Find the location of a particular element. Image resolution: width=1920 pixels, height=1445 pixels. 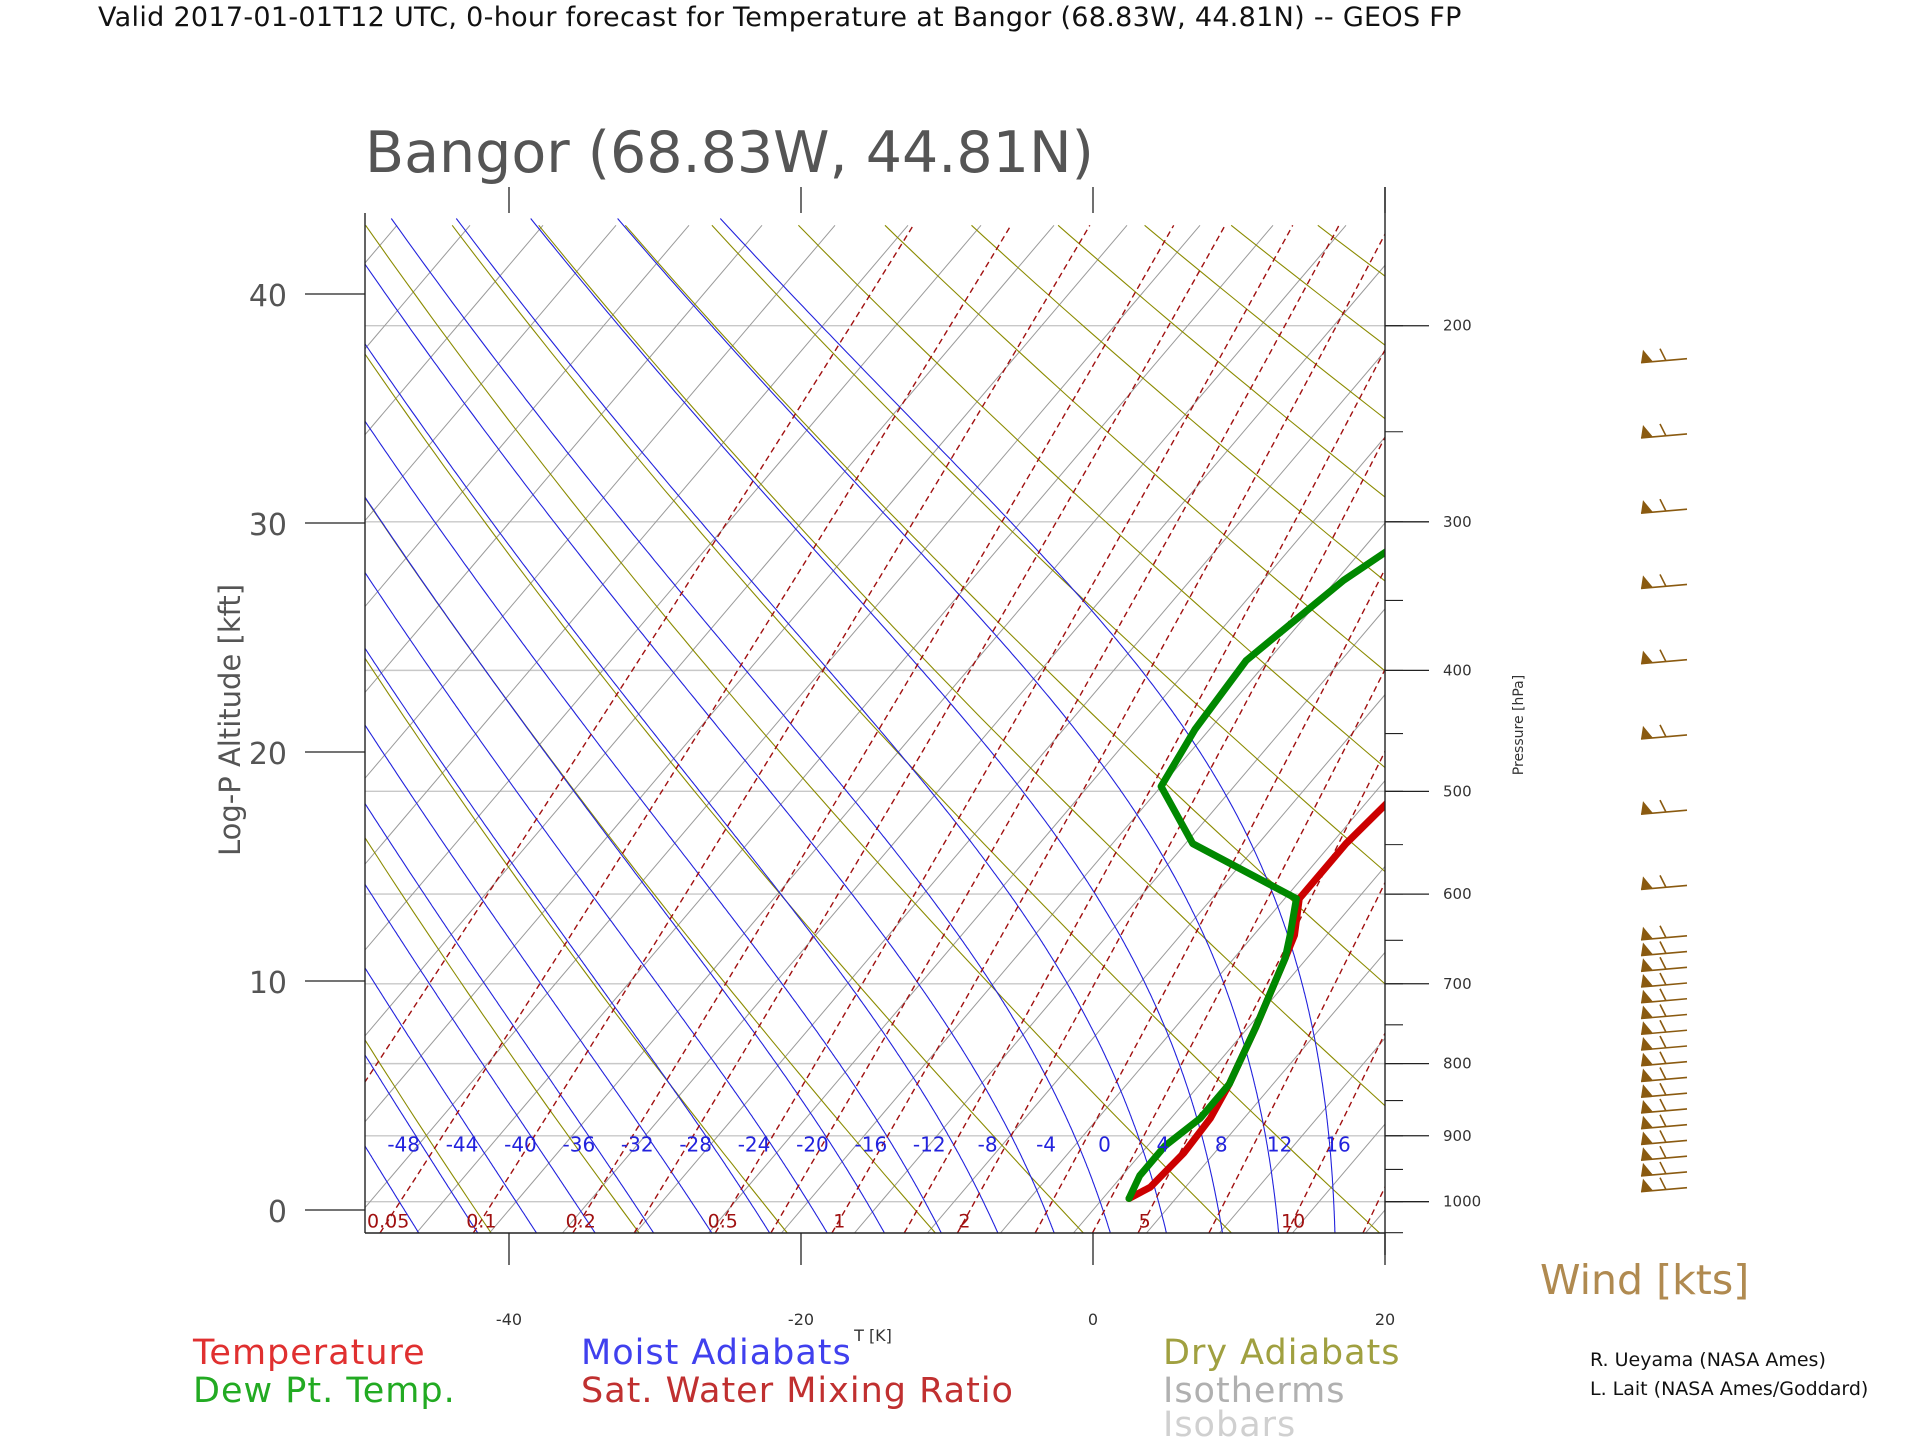

moist-adiabat-label: -20 is located at coordinates (812, 1145).